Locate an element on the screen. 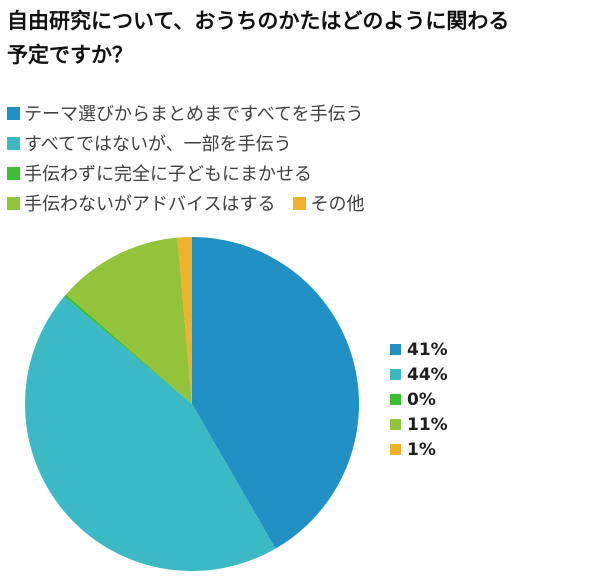 The image size is (600, 583). value-legend-item-0: 0% is located at coordinates (419, 399).